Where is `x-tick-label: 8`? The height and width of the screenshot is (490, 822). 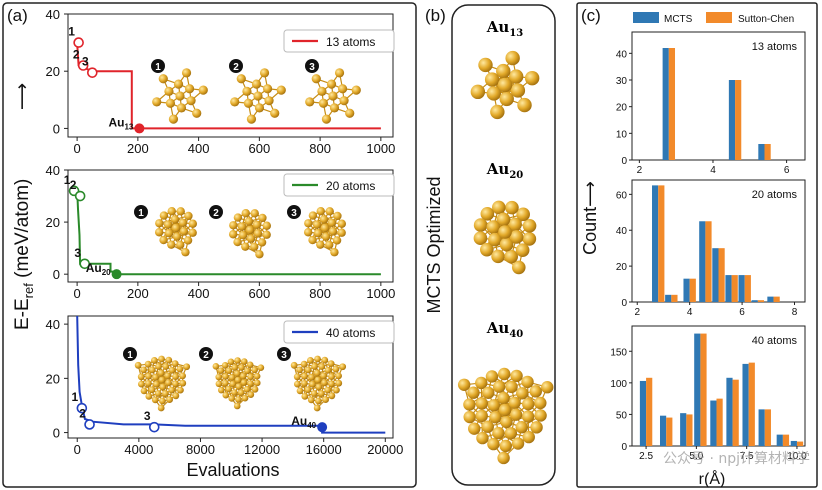 x-tick-label: 8 is located at coordinates (795, 312).